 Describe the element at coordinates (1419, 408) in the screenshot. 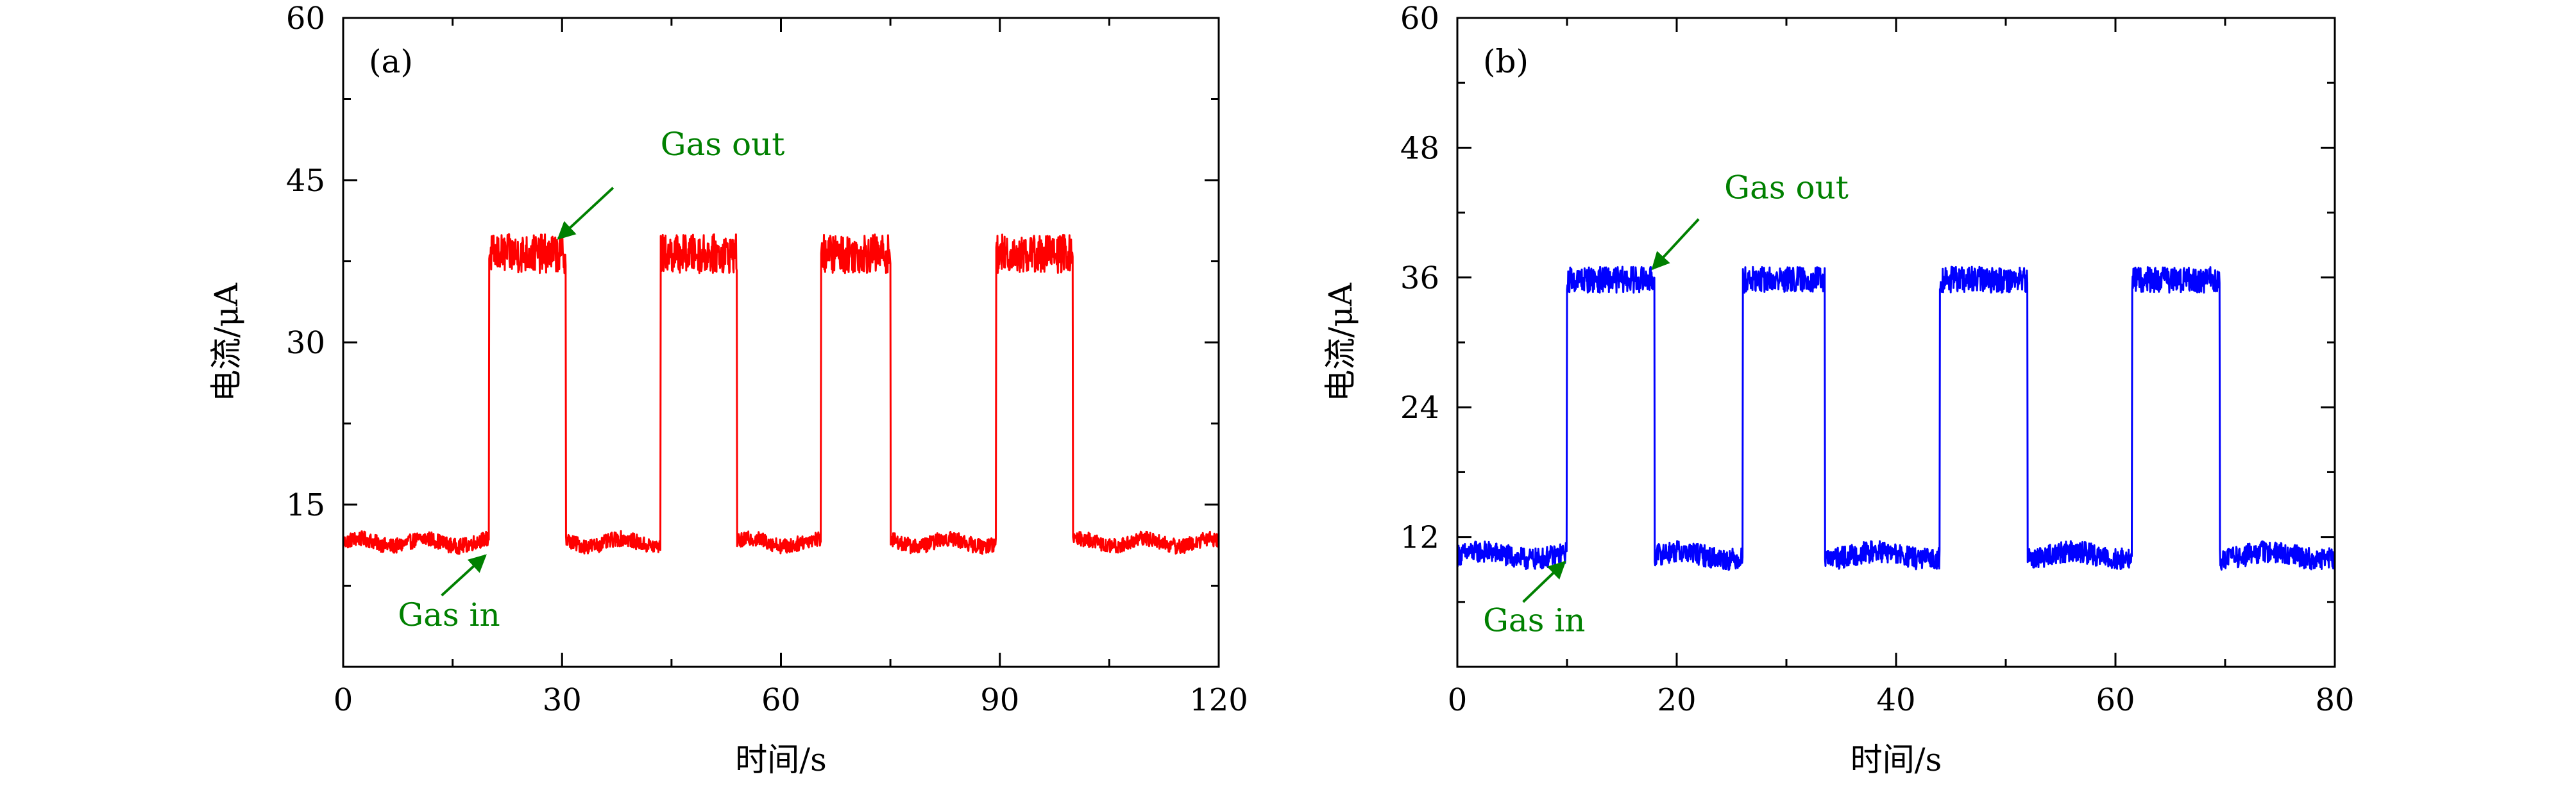

I see `y-tick-label: 24` at that location.